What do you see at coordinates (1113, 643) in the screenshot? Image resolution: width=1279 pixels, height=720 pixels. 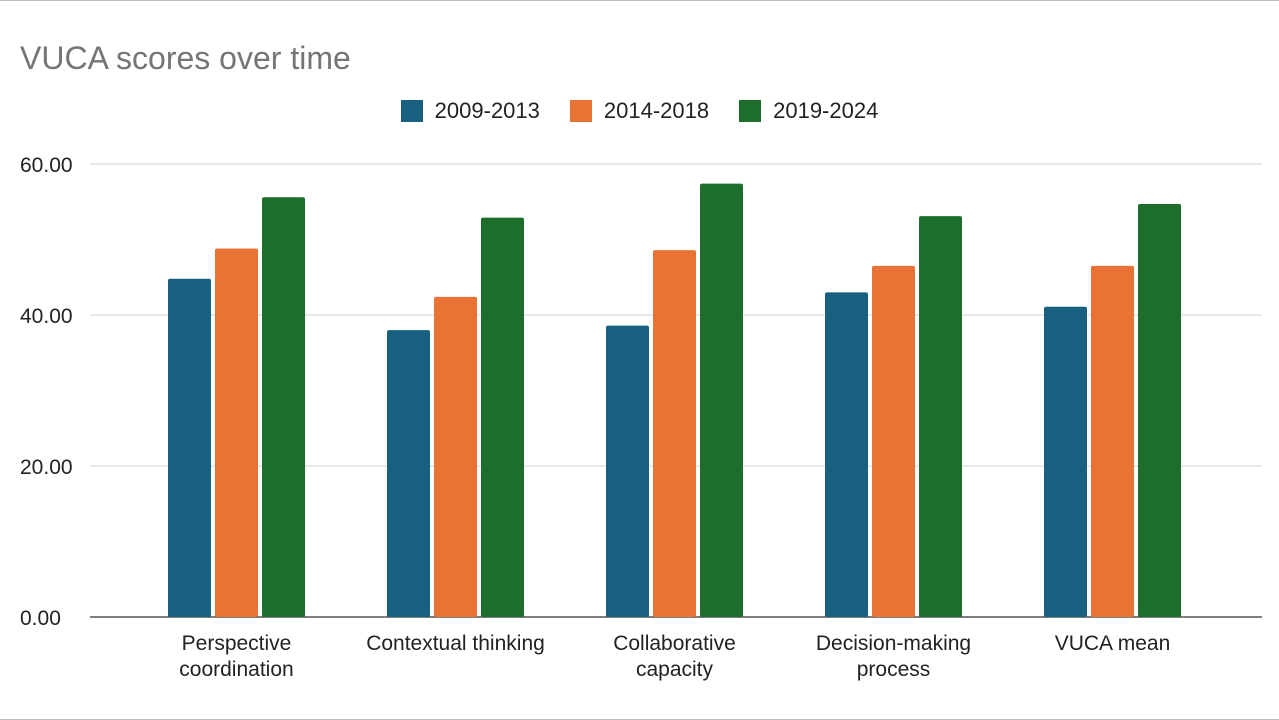 I see `x-category-label: VUCA mean` at bounding box center [1113, 643].